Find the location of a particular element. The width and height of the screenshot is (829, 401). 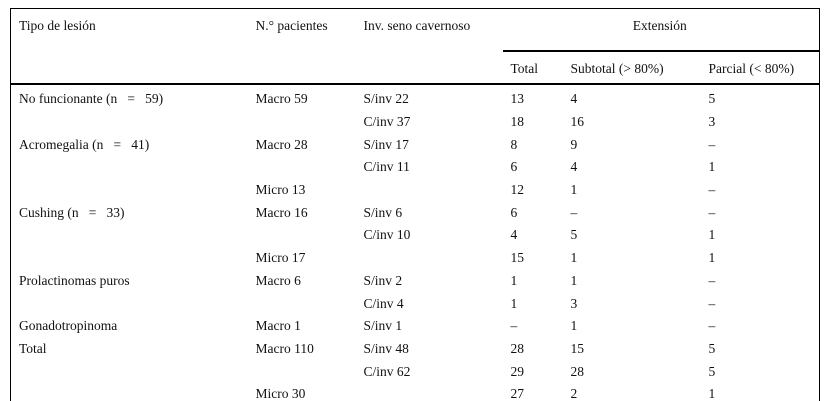

table-cell: No funcionante (n = 59) is located at coordinates (91, 99).